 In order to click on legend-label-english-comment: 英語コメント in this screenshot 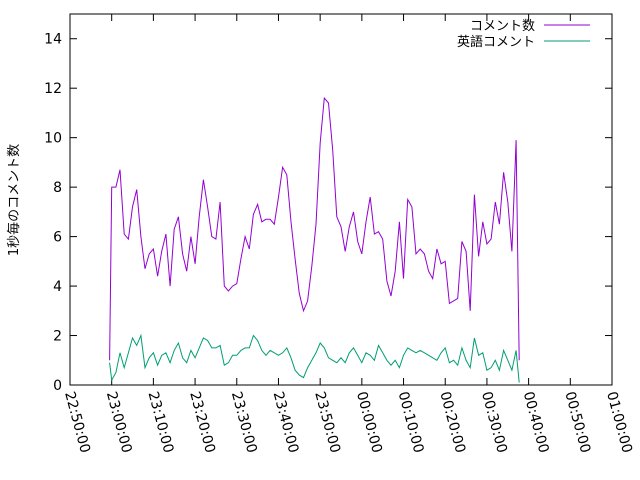, I will do `click(496, 42)`.